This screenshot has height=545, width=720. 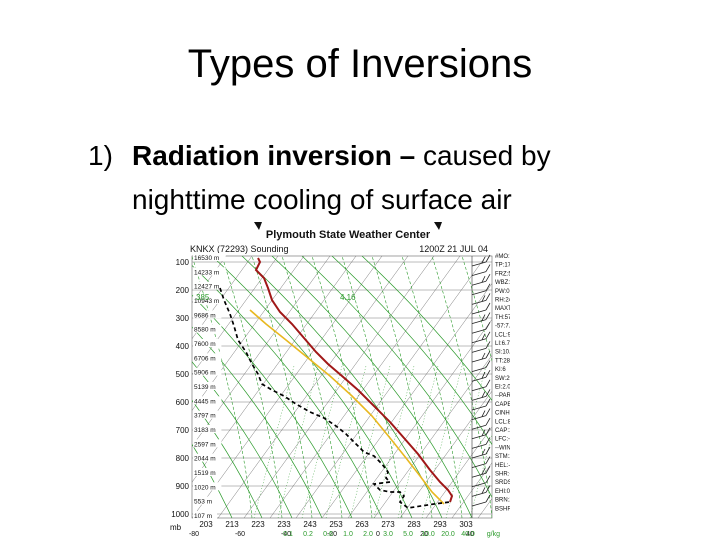 I want to click on sounding-index: LFC:-1, so click(x=502, y=440).